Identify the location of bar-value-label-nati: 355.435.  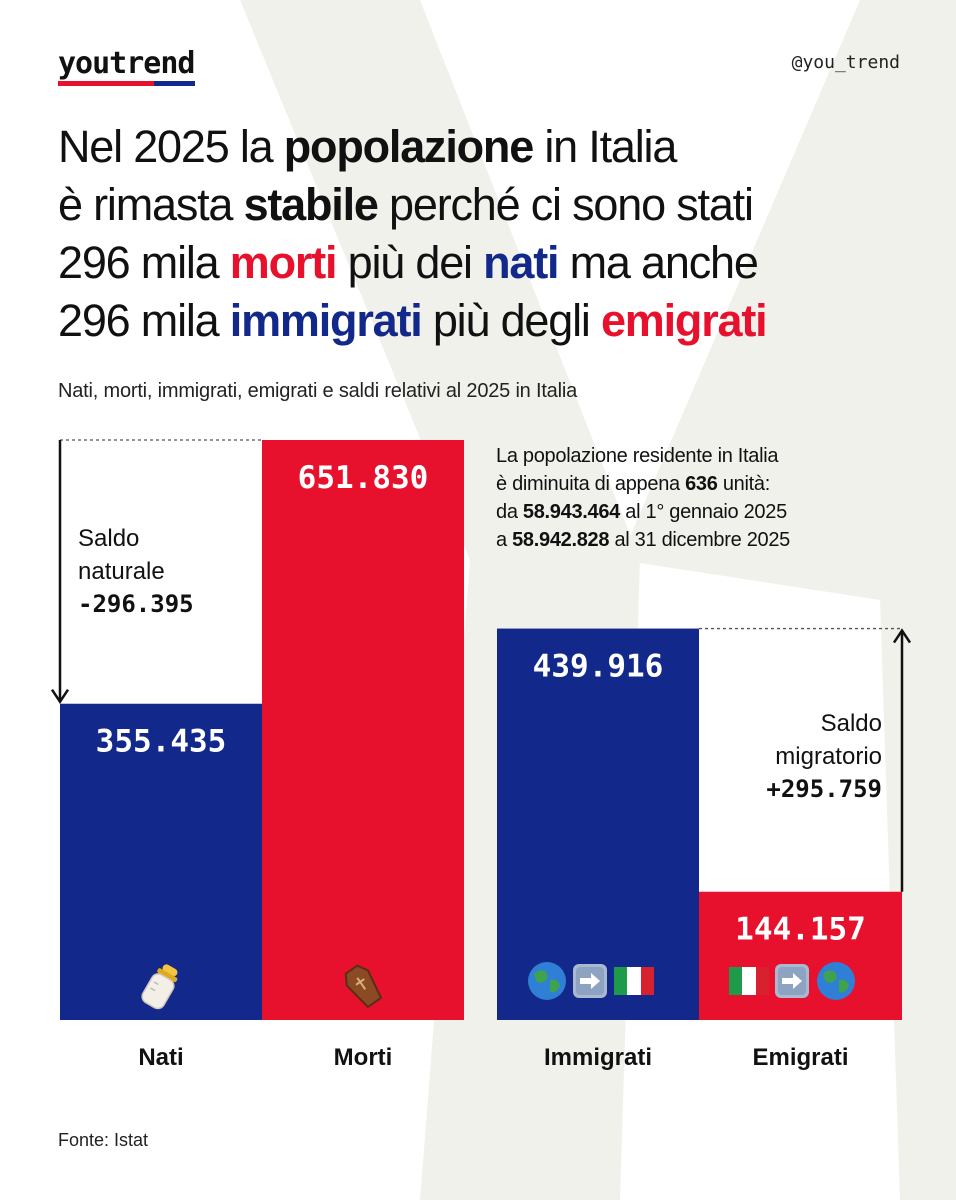
(161, 742).